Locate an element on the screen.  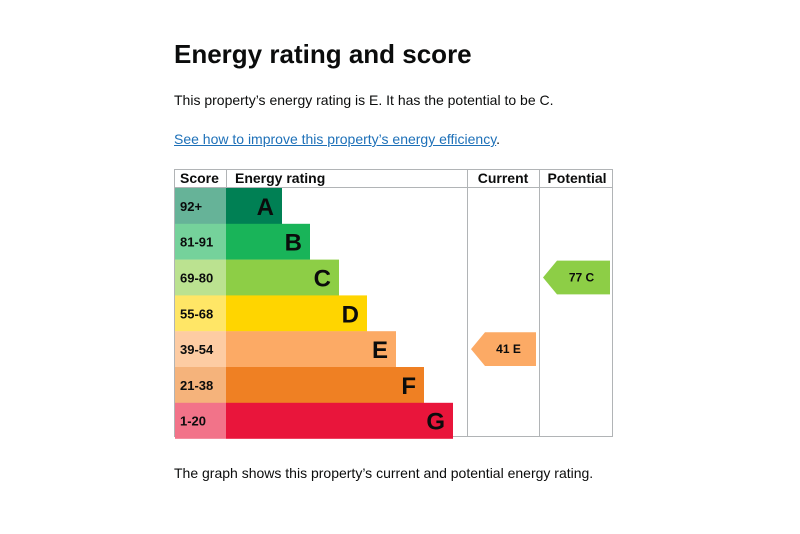
band-bar-e is located at coordinates (311, 349).